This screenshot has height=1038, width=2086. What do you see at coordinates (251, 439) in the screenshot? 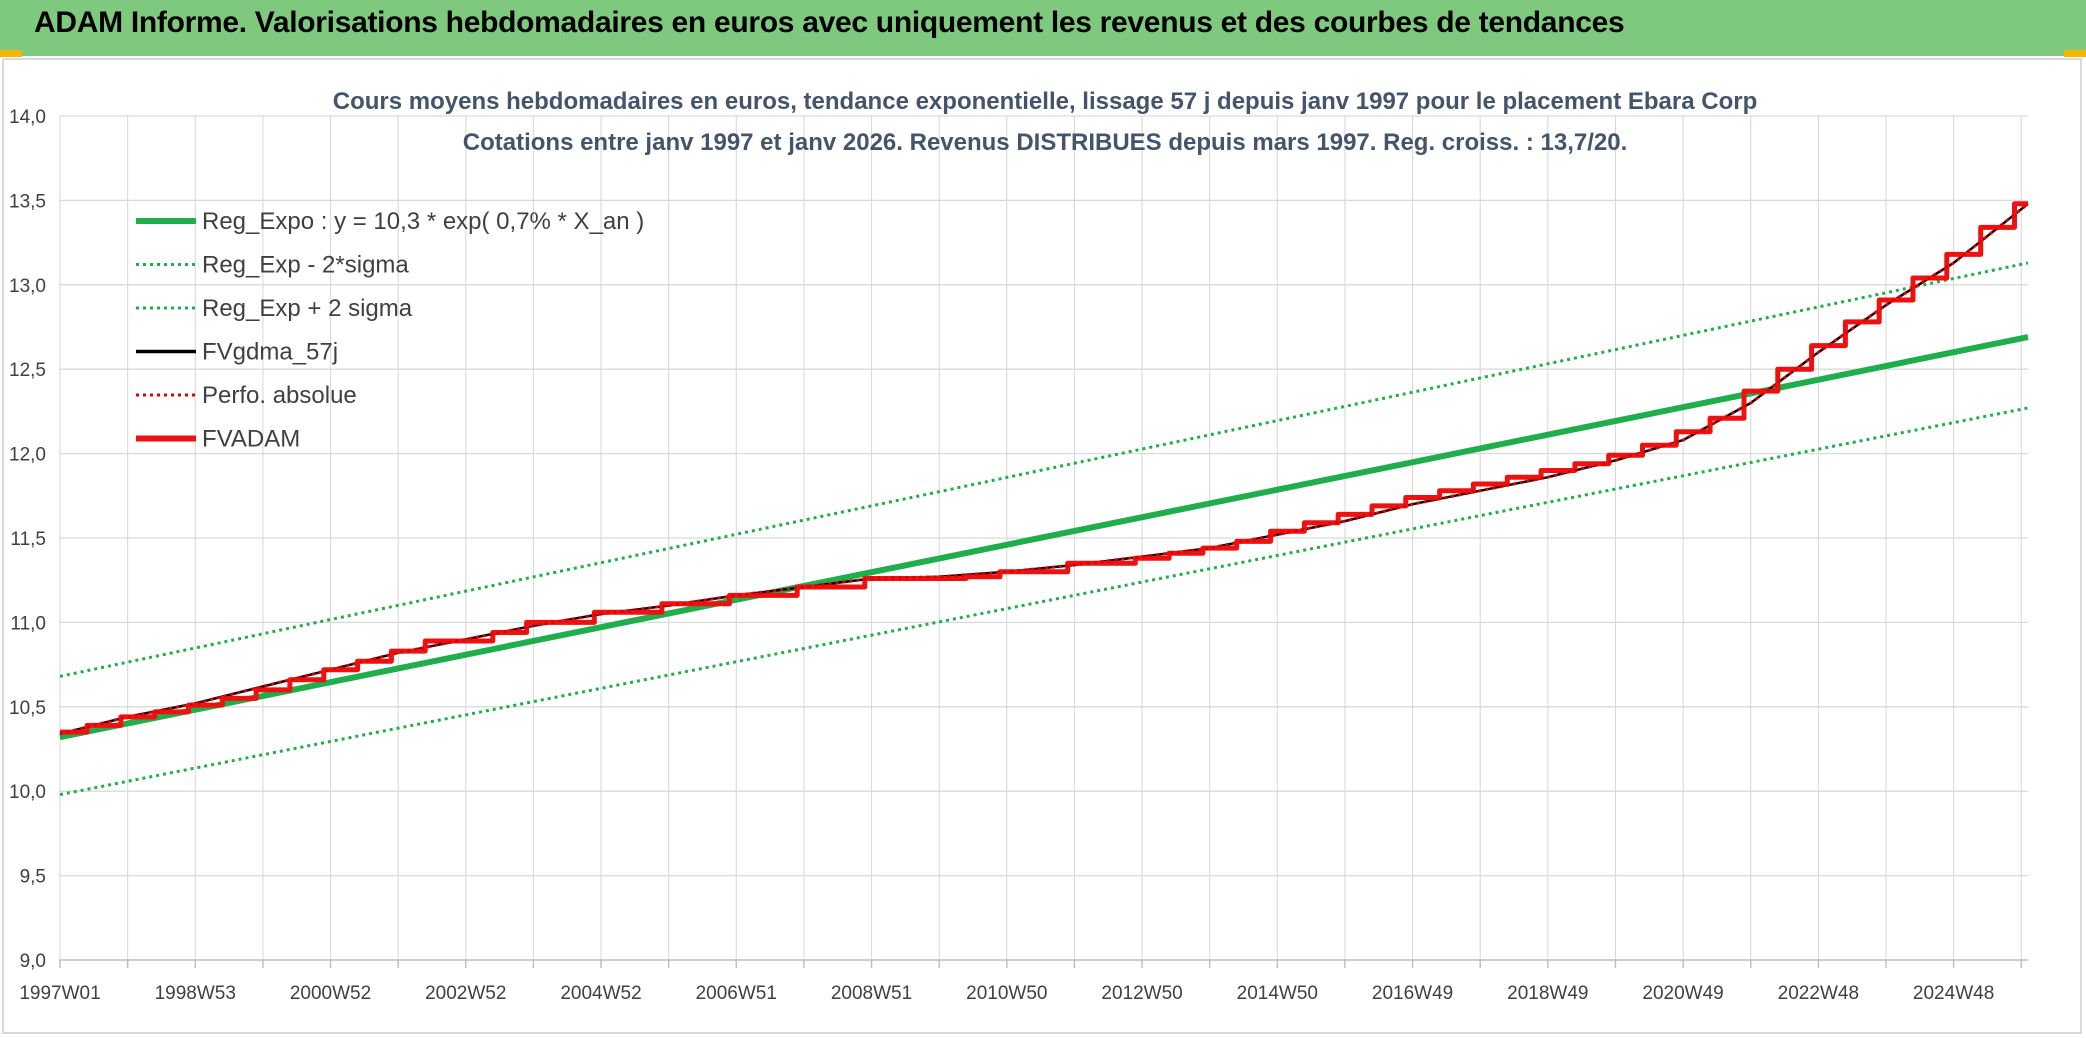
I see `legend-label: FVADAM` at bounding box center [251, 439].